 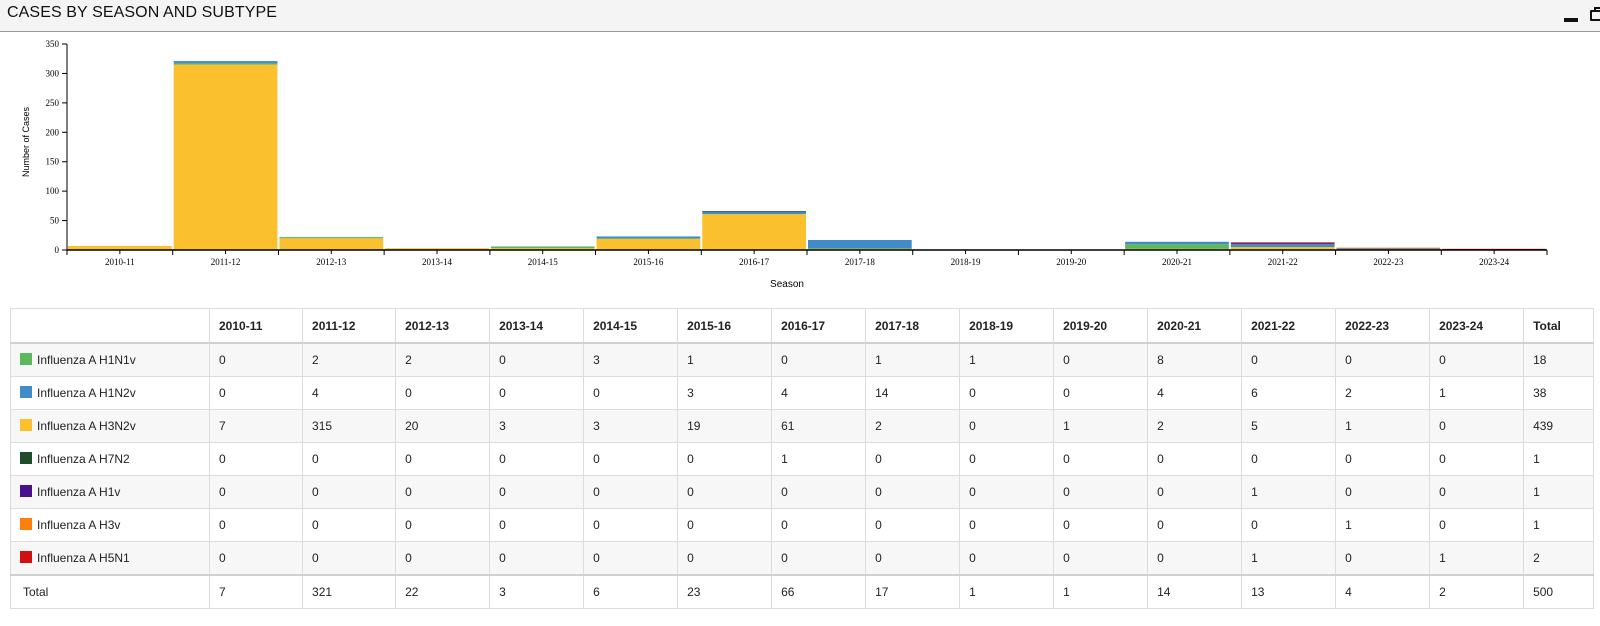 What do you see at coordinates (57, 250) in the screenshot?
I see `y-tick-label: 0` at bounding box center [57, 250].